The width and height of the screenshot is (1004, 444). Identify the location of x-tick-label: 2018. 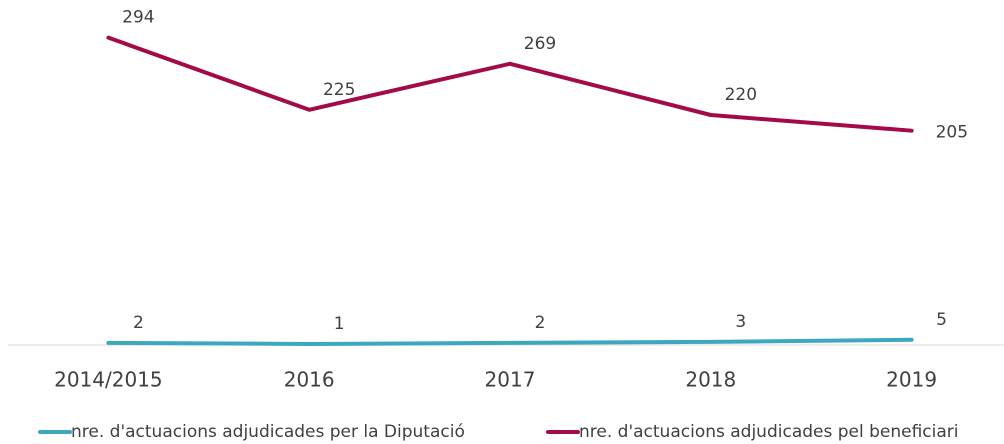
(710, 380).